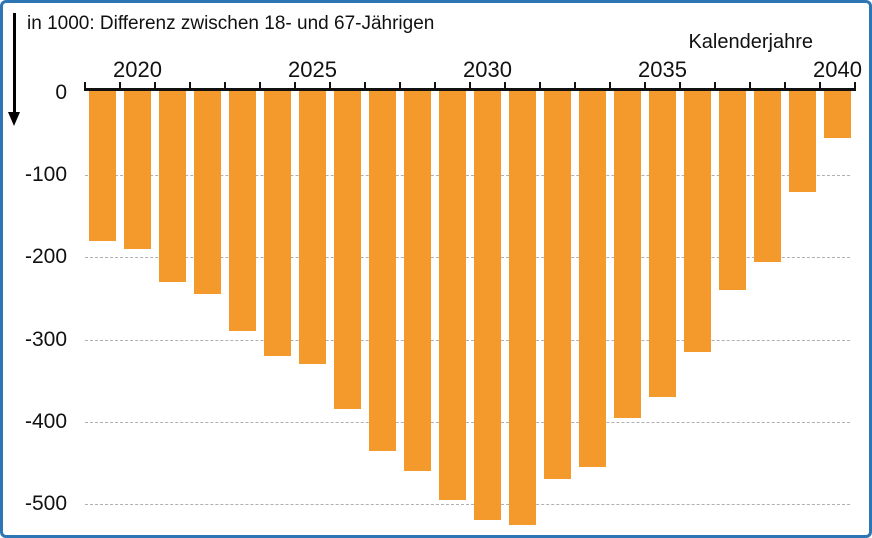 This screenshot has width=872, height=538. What do you see at coordinates (452, 295) in the screenshot?
I see `bar-2029` at bounding box center [452, 295].